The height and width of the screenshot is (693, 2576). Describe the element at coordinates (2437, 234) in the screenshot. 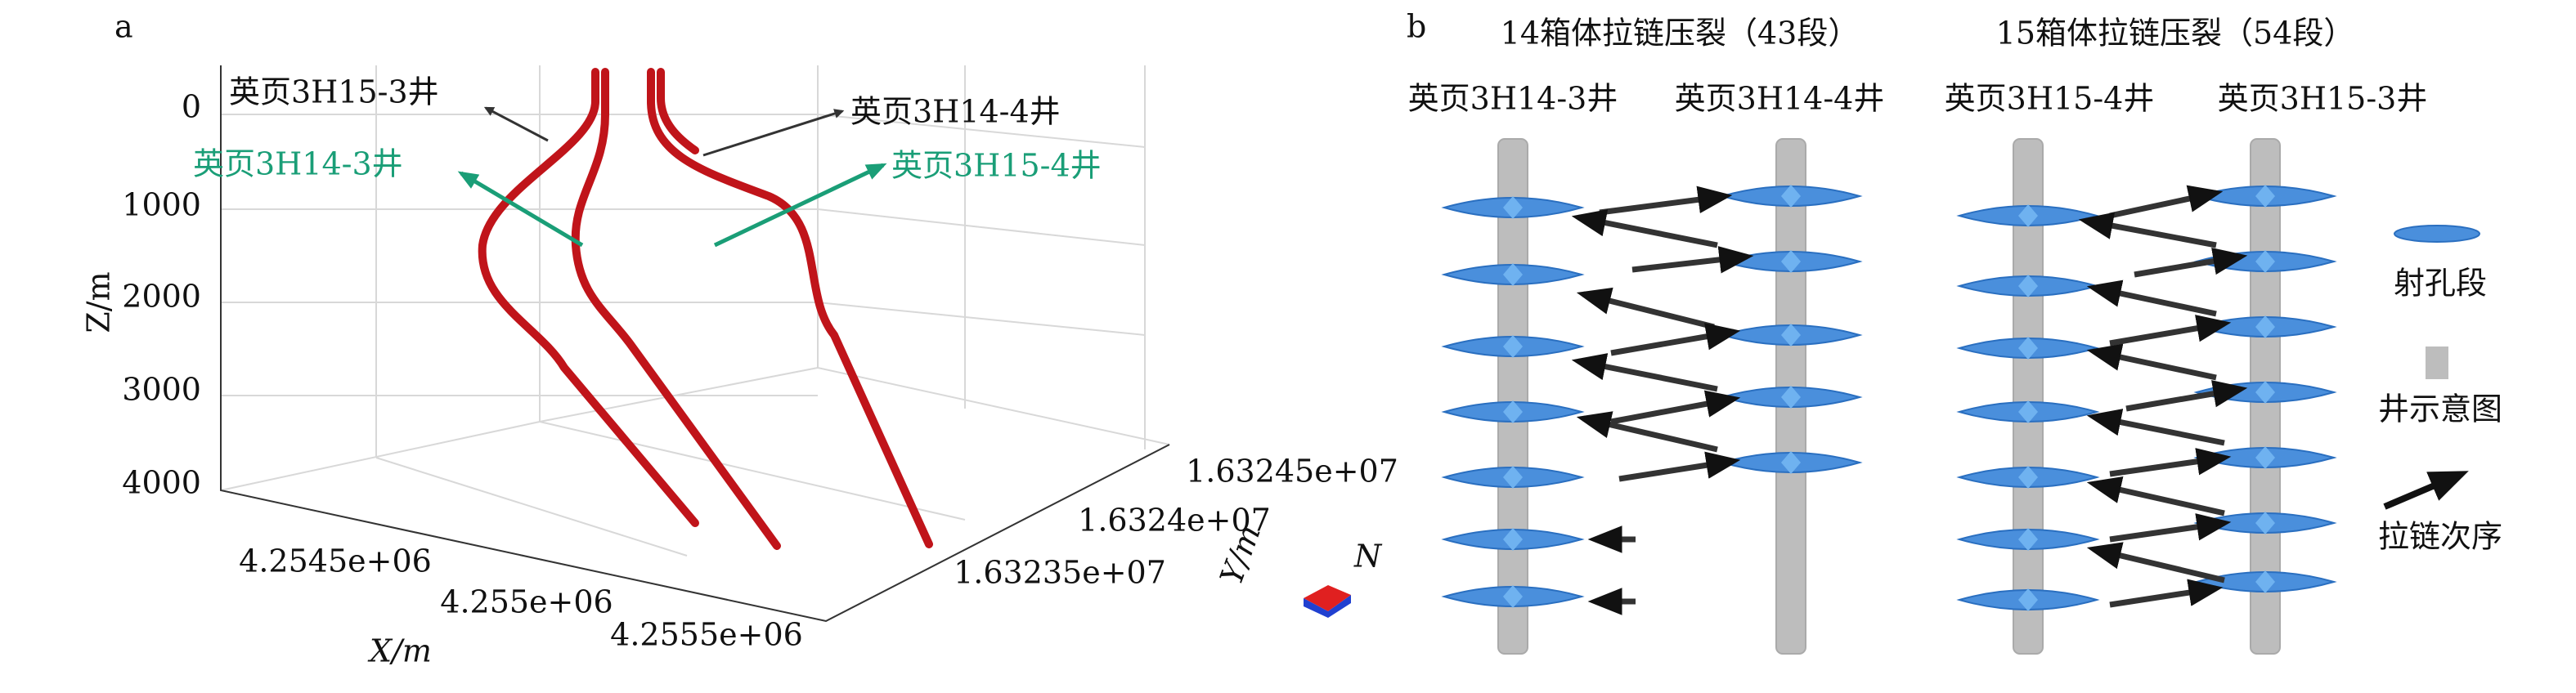

I see `legend-perforation` at that location.